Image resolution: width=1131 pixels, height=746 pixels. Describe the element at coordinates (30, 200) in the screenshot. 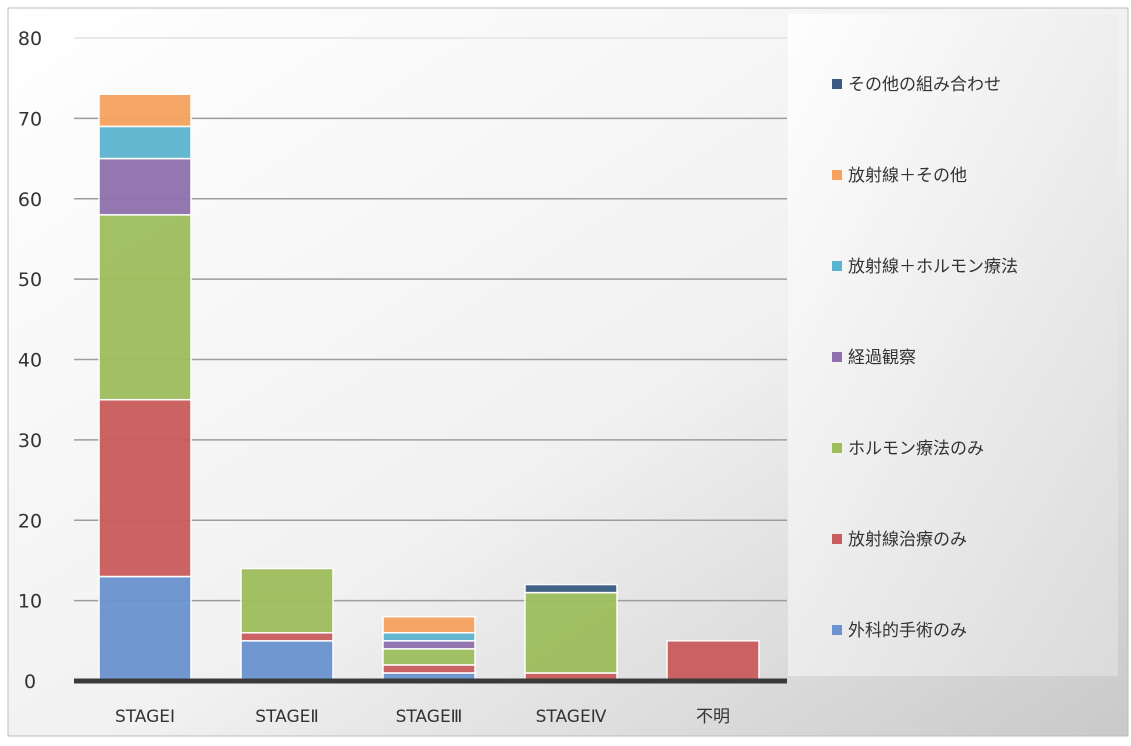

I see `y-tick-label: 60` at that location.